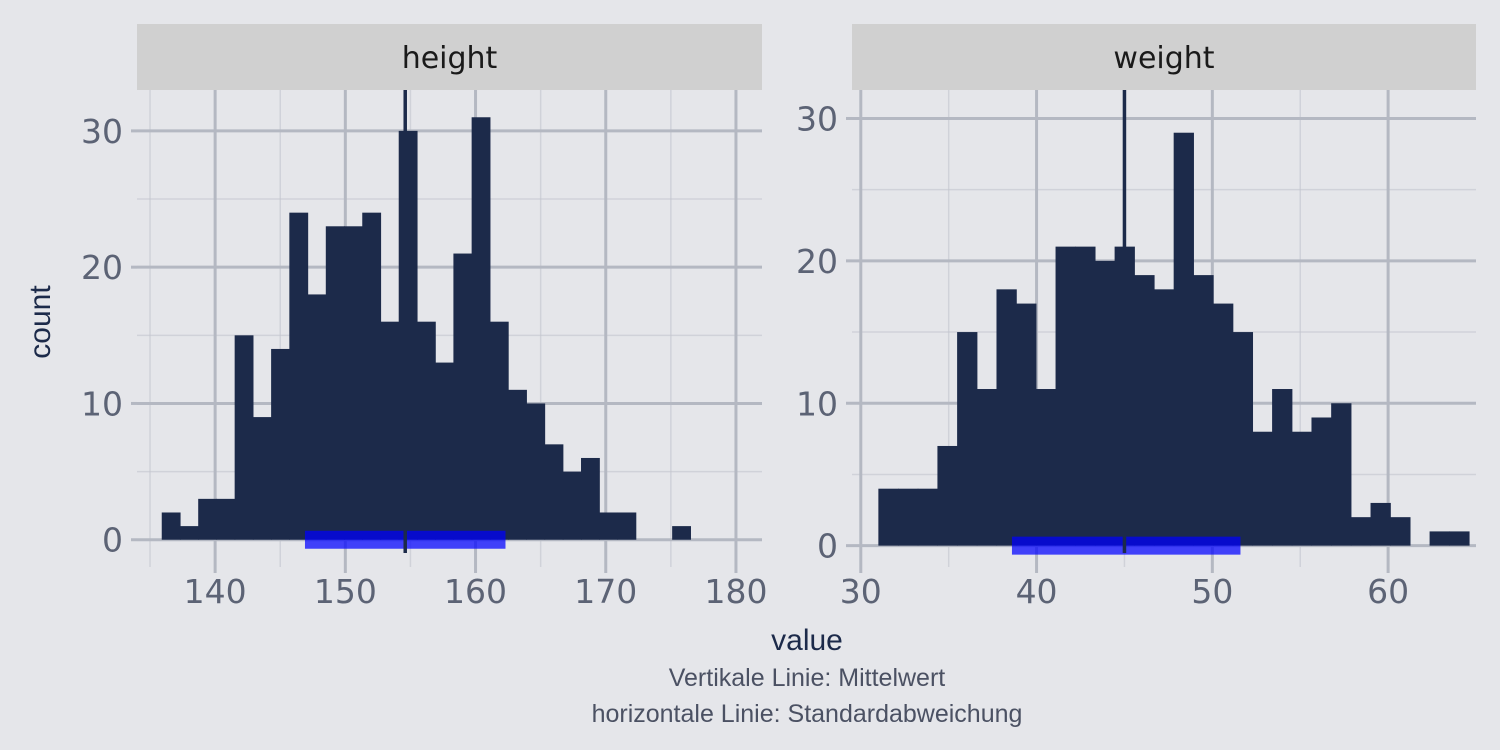 This screenshot has width=1500, height=750. I want to click on caption-line-1: Vertikale Linie: Mittelwert, so click(807, 678).